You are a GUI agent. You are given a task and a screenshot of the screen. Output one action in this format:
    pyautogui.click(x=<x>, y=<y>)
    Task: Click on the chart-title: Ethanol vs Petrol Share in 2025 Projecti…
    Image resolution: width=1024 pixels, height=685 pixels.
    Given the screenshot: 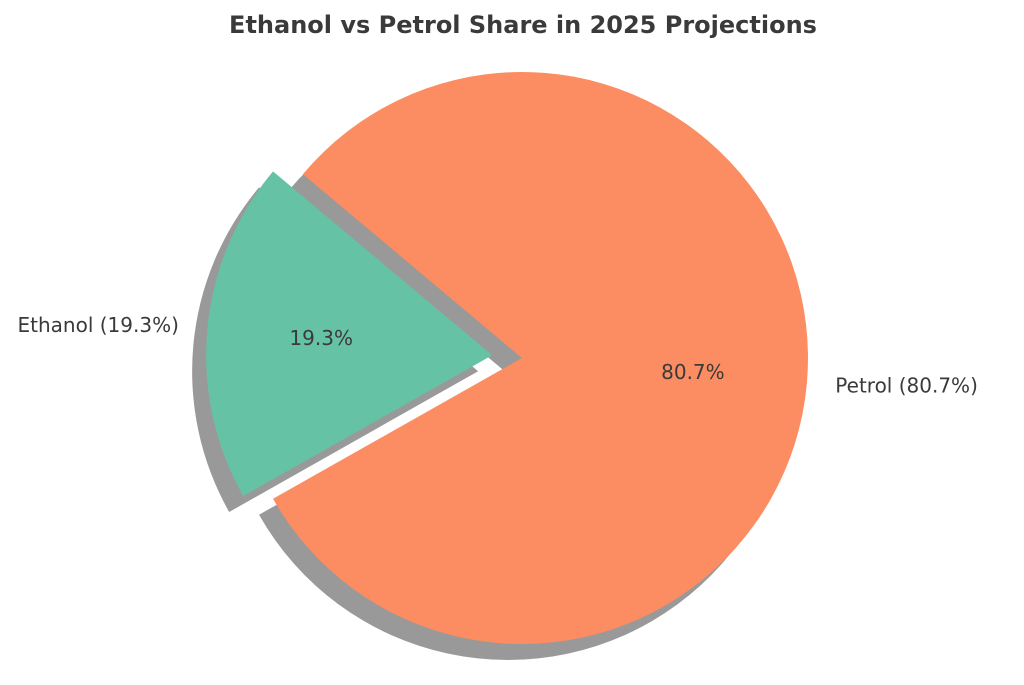 What is the action you would take?
    pyautogui.click(x=523, y=25)
    